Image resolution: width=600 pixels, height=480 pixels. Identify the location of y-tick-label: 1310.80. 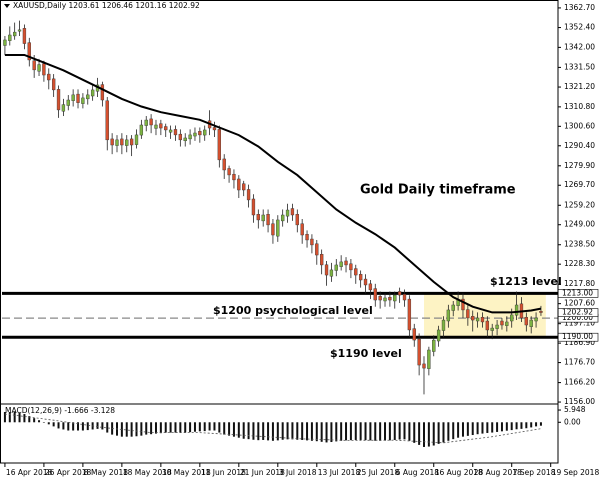
(579, 106).